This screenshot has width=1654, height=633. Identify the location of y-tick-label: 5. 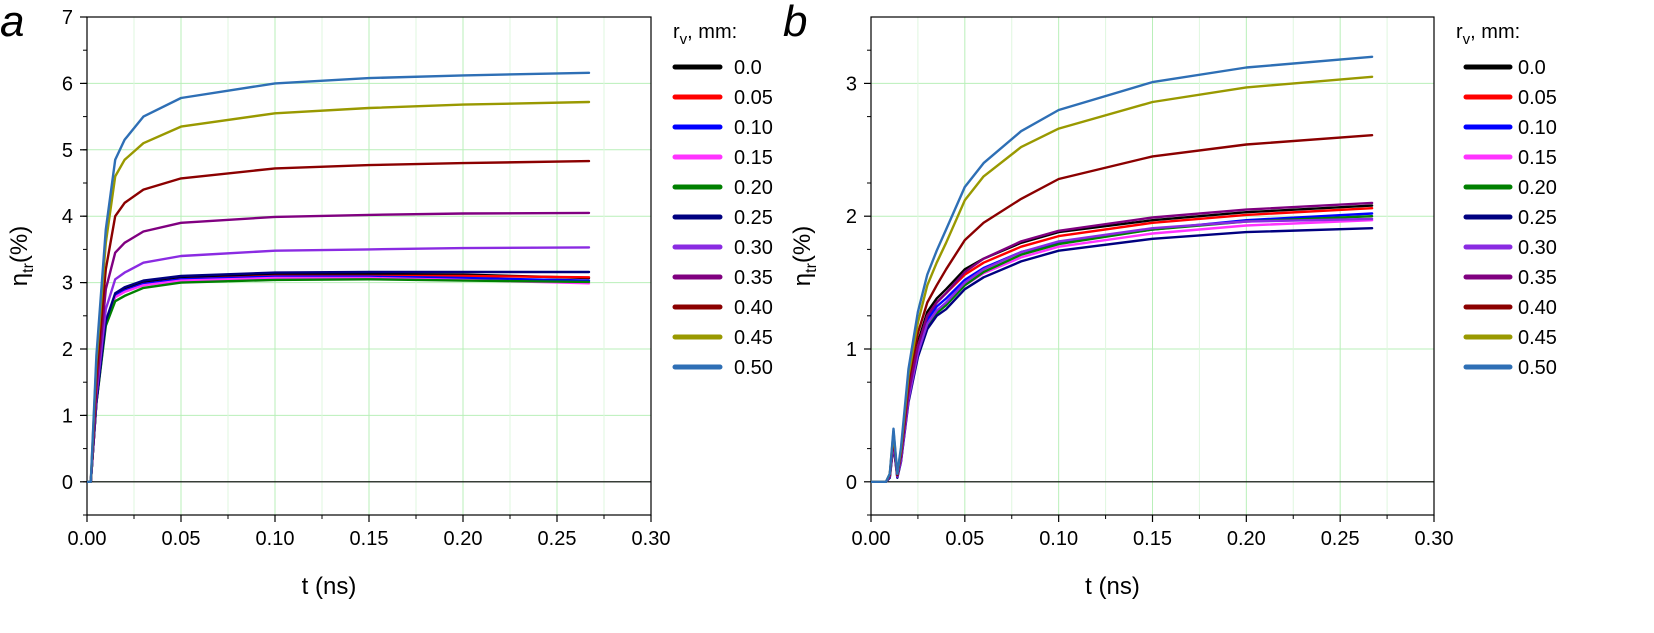
(67, 151).